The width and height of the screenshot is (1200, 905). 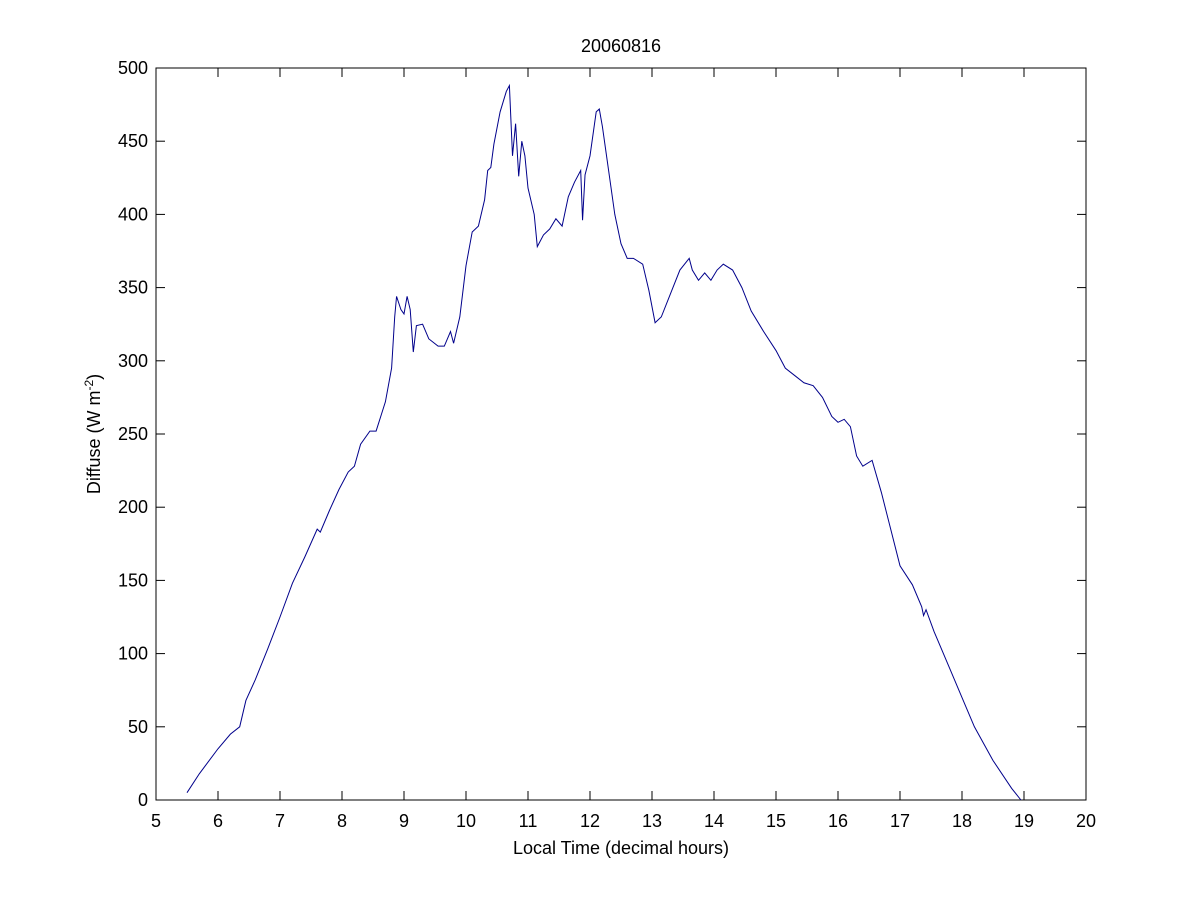 I want to click on x-tick-label: 18, so click(x=962, y=821).